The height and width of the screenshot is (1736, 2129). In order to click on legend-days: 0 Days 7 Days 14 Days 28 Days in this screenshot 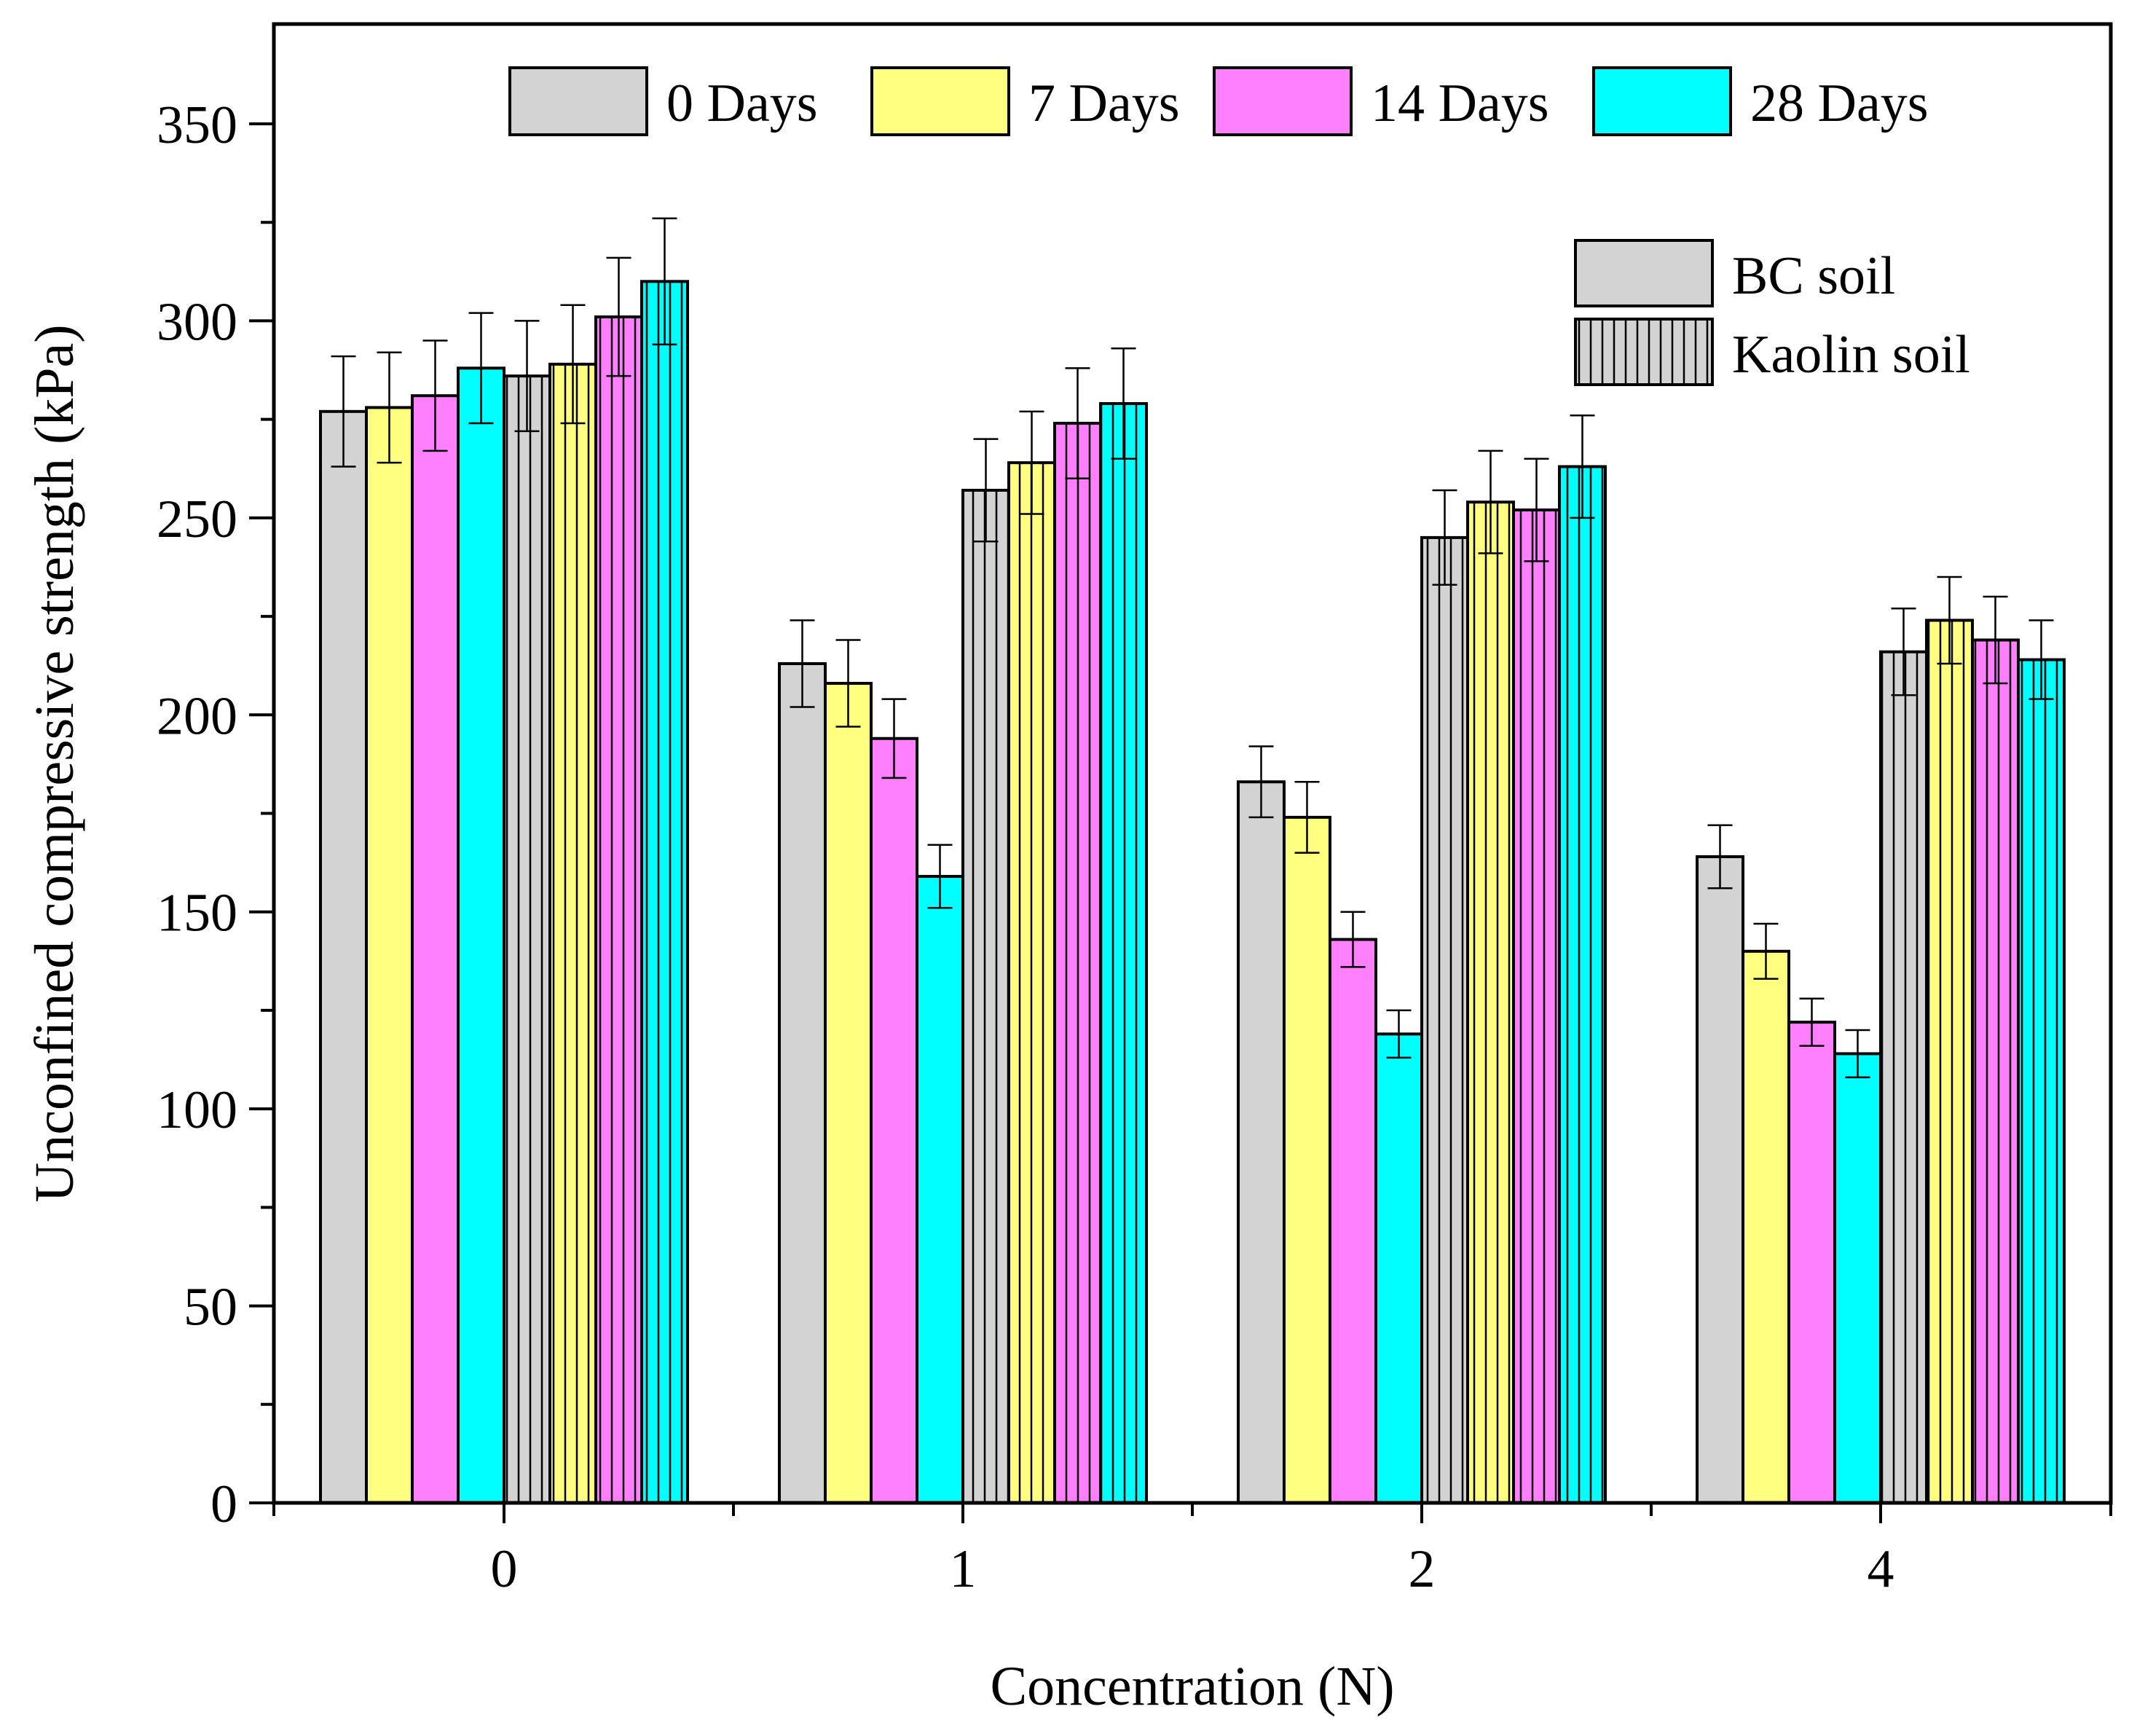, I will do `click(1218, 101)`.